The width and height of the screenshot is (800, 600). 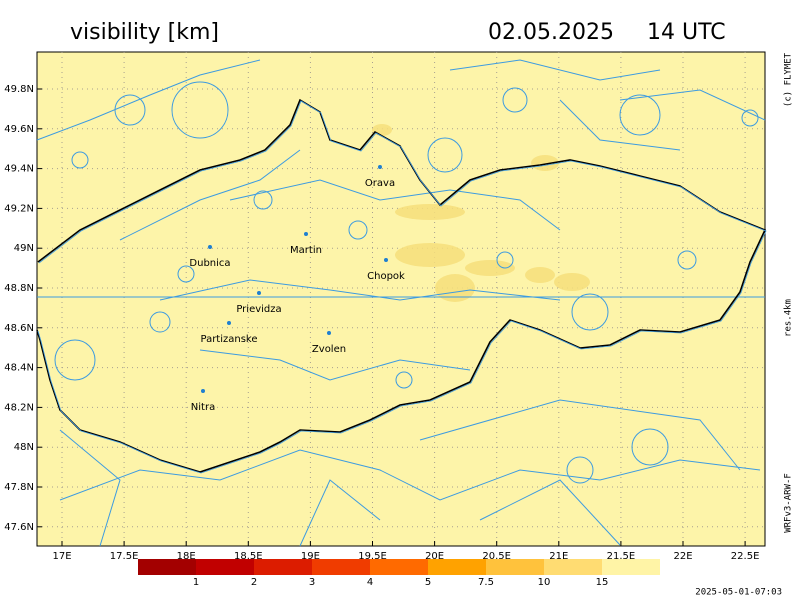 What do you see at coordinates (186, 556) in the screenshot?
I see `lon-label: 18E` at bounding box center [186, 556].